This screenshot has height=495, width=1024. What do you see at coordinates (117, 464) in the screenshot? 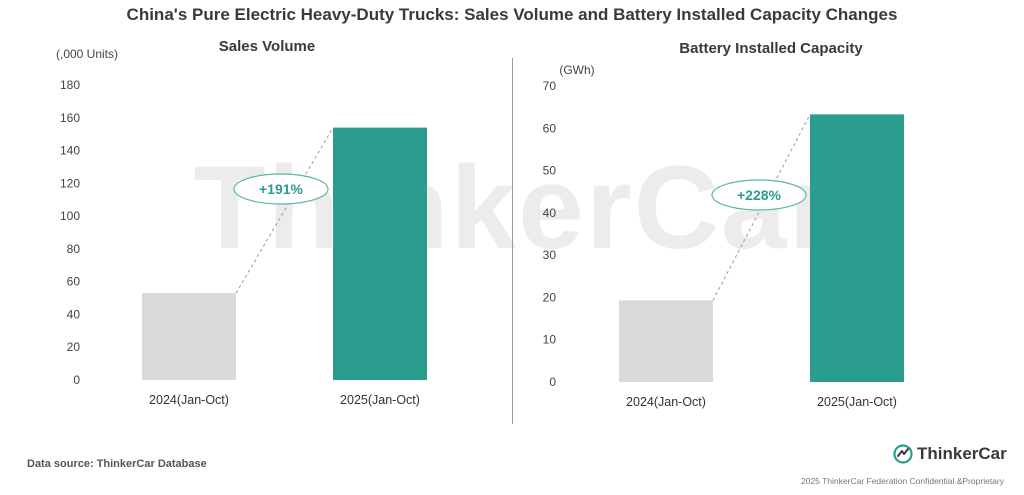
I see `data-source-note: Data source: ThinkerCar Database` at bounding box center [117, 464].